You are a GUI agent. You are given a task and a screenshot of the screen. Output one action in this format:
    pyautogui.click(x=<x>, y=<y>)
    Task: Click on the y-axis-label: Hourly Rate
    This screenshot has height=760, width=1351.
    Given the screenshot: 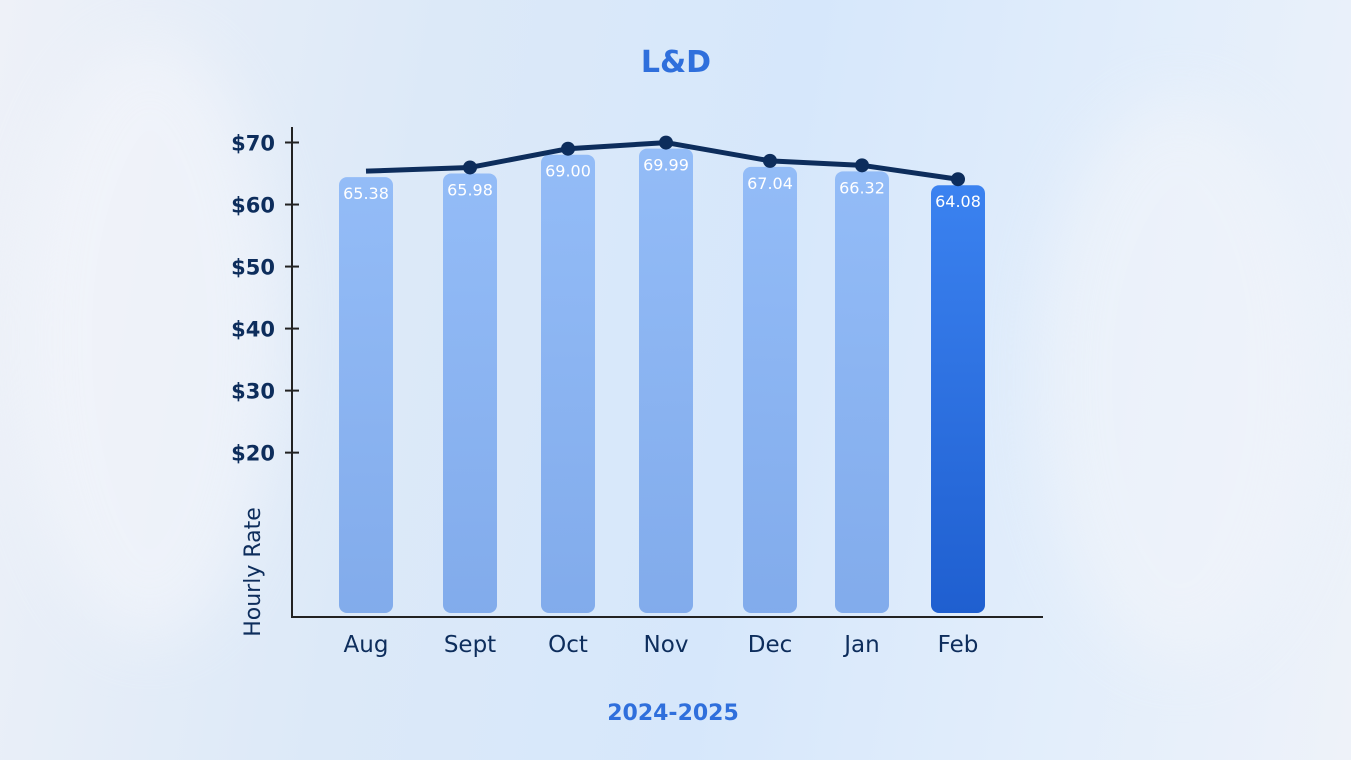 What is the action you would take?
    pyautogui.click(x=253, y=572)
    